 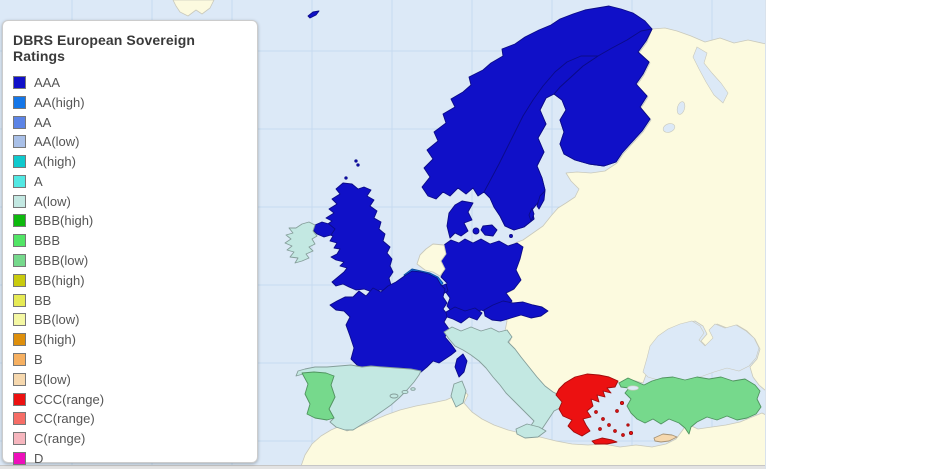 I want to click on legend-label: BBB(high), so click(x=64, y=221).